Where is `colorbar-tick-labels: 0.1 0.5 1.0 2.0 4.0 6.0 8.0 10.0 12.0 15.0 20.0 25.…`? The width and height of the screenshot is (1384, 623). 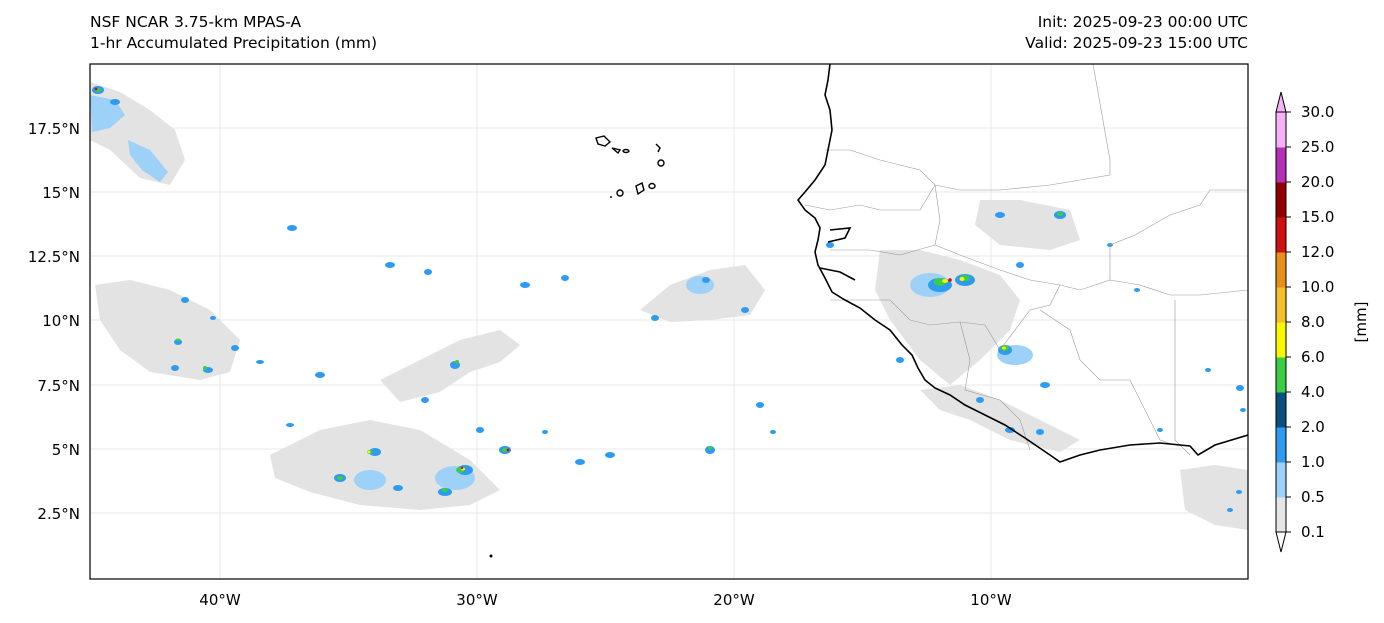 colorbar-tick-labels: 0.1 0.5 1.0 2.0 4.0 6.0 8.0 10.0 12.0 15.0 20.0 25.… is located at coordinates (1310, 322).